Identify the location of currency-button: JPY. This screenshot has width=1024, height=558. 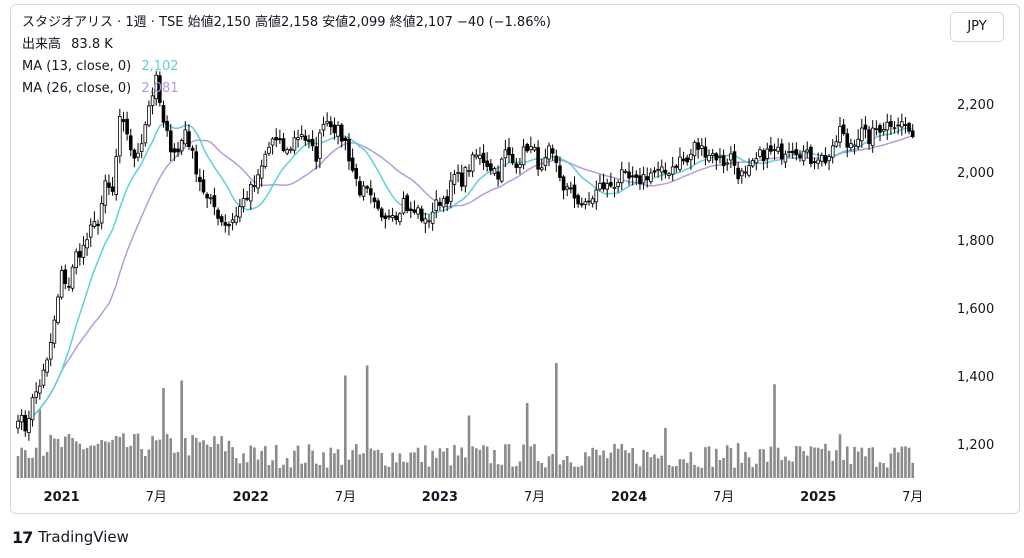
(977, 27).